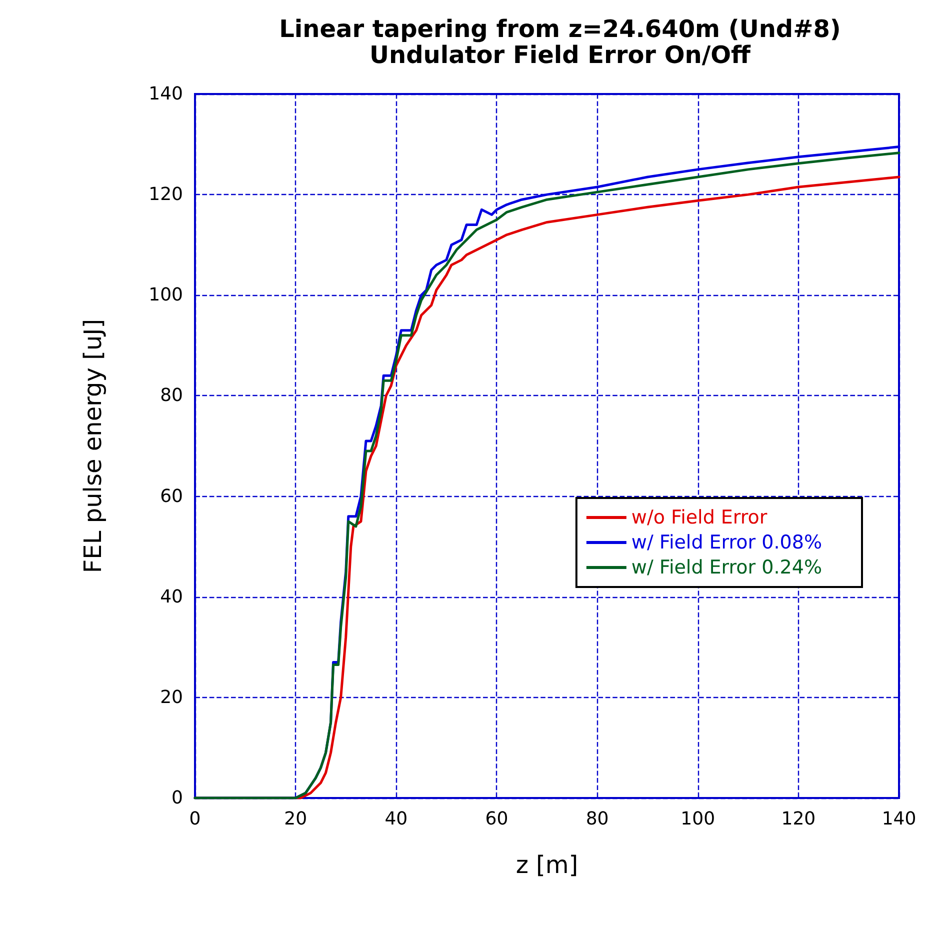  I want to click on y-tick-label: 40, so click(171, 597).